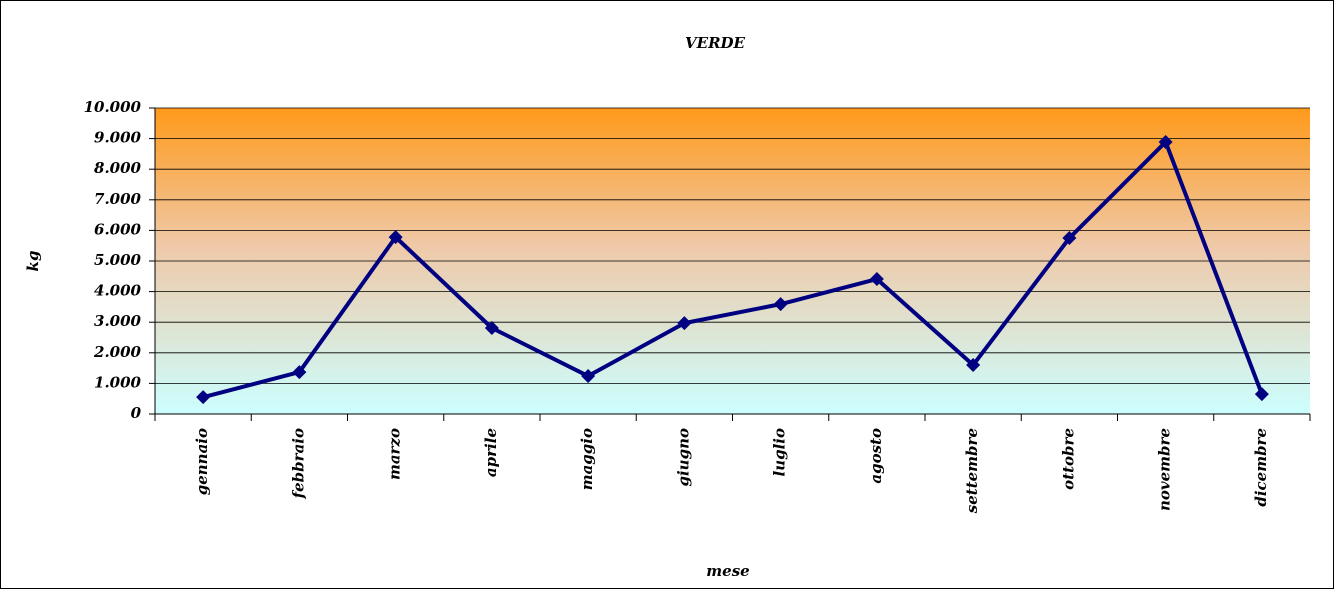 The image size is (1335, 590). What do you see at coordinates (876, 456) in the screenshot?
I see `x-tick-label: agosto` at bounding box center [876, 456].